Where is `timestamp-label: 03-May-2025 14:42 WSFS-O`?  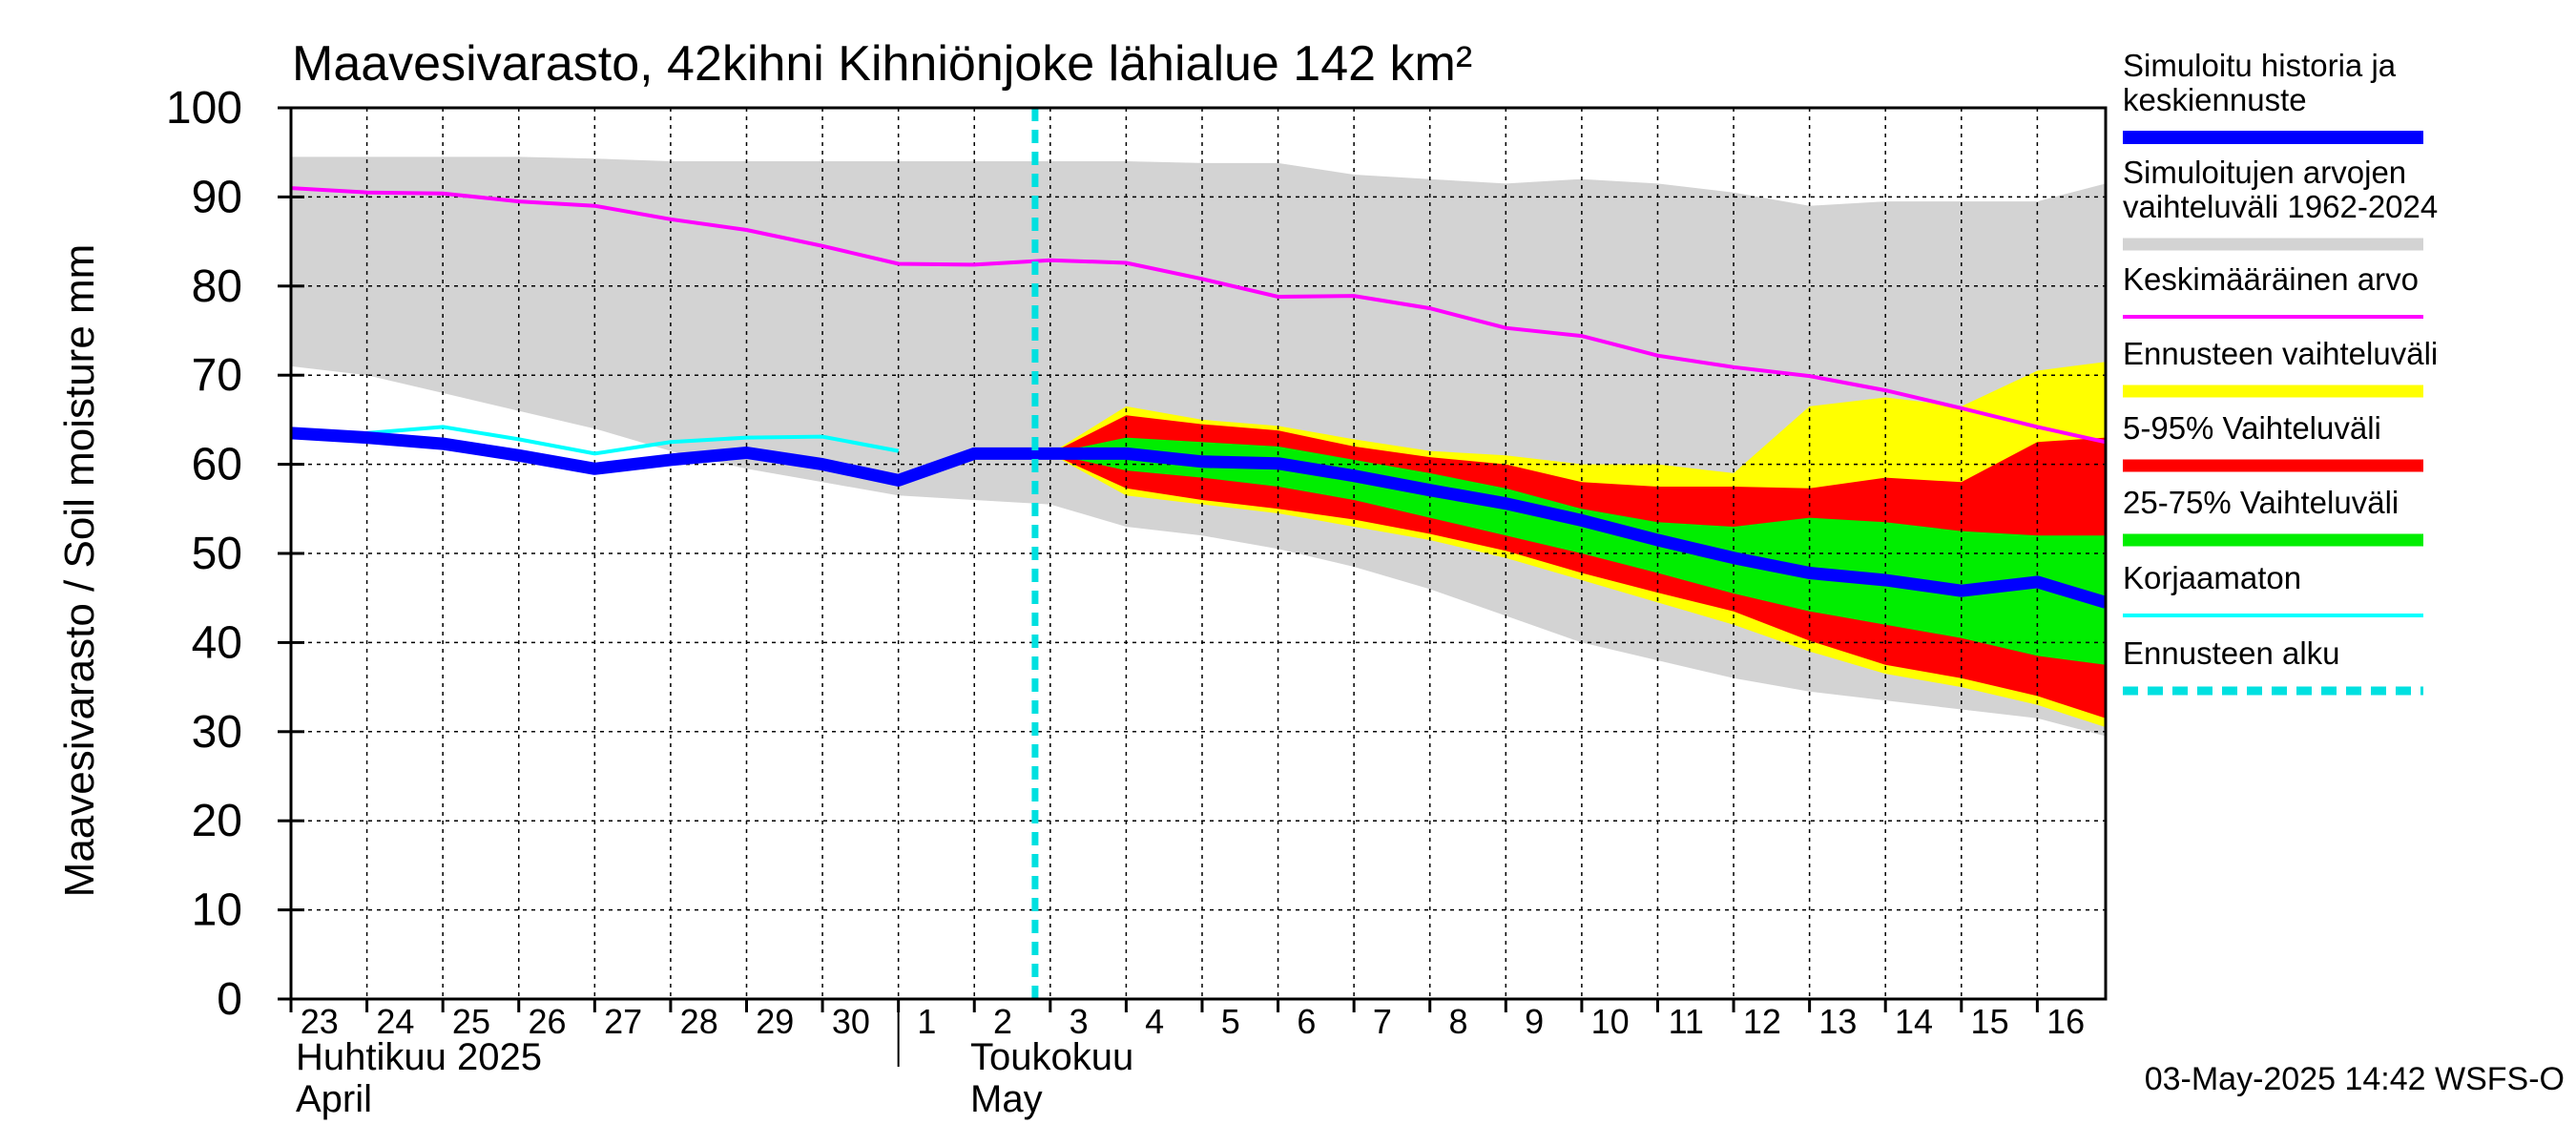
timestamp-label: 03-May-2025 14:42 WSFS-O is located at coordinates (2355, 1079).